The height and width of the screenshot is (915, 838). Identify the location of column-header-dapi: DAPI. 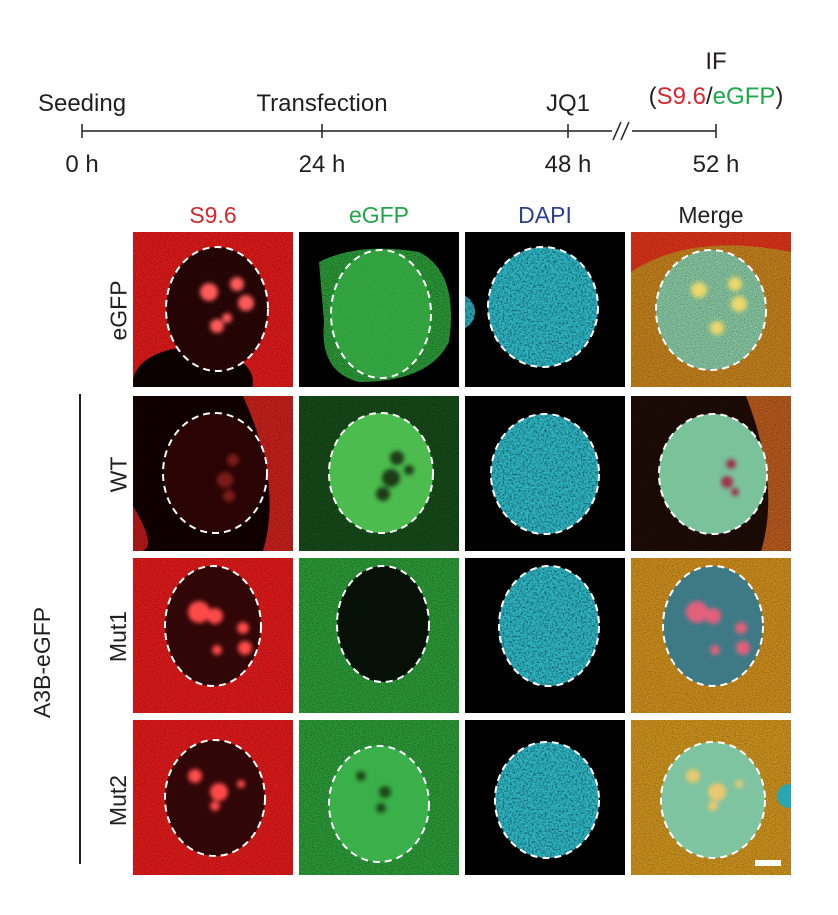
(545, 215).